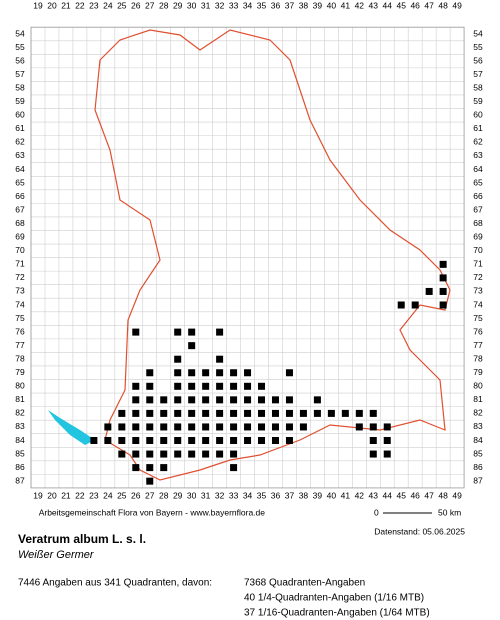 The width and height of the screenshot is (500, 620). What do you see at coordinates (178, 5) in the screenshot?
I see `column-label: 29` at bounding box center [178, 5].